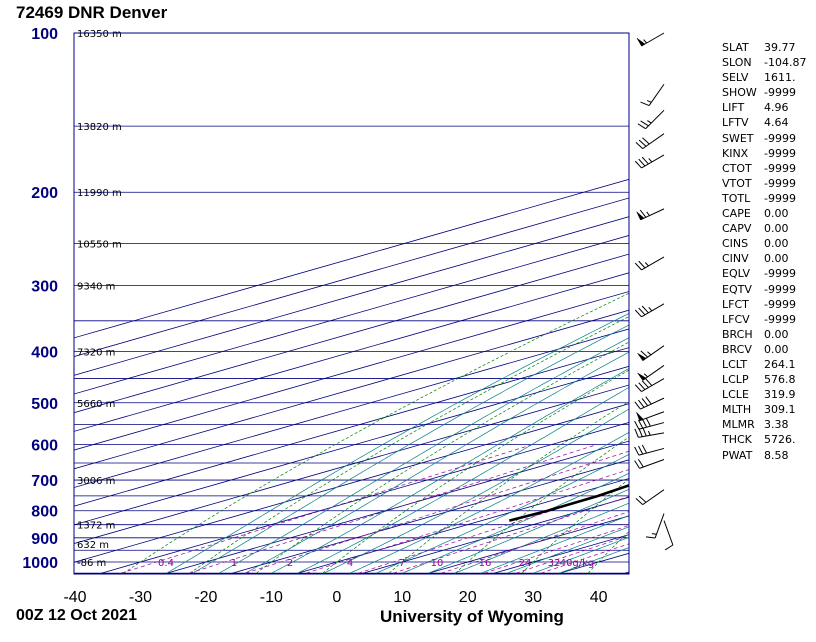 The height and width of the screenshot is (642, 816). I want to click on isotherm-line, so click(430, 516).